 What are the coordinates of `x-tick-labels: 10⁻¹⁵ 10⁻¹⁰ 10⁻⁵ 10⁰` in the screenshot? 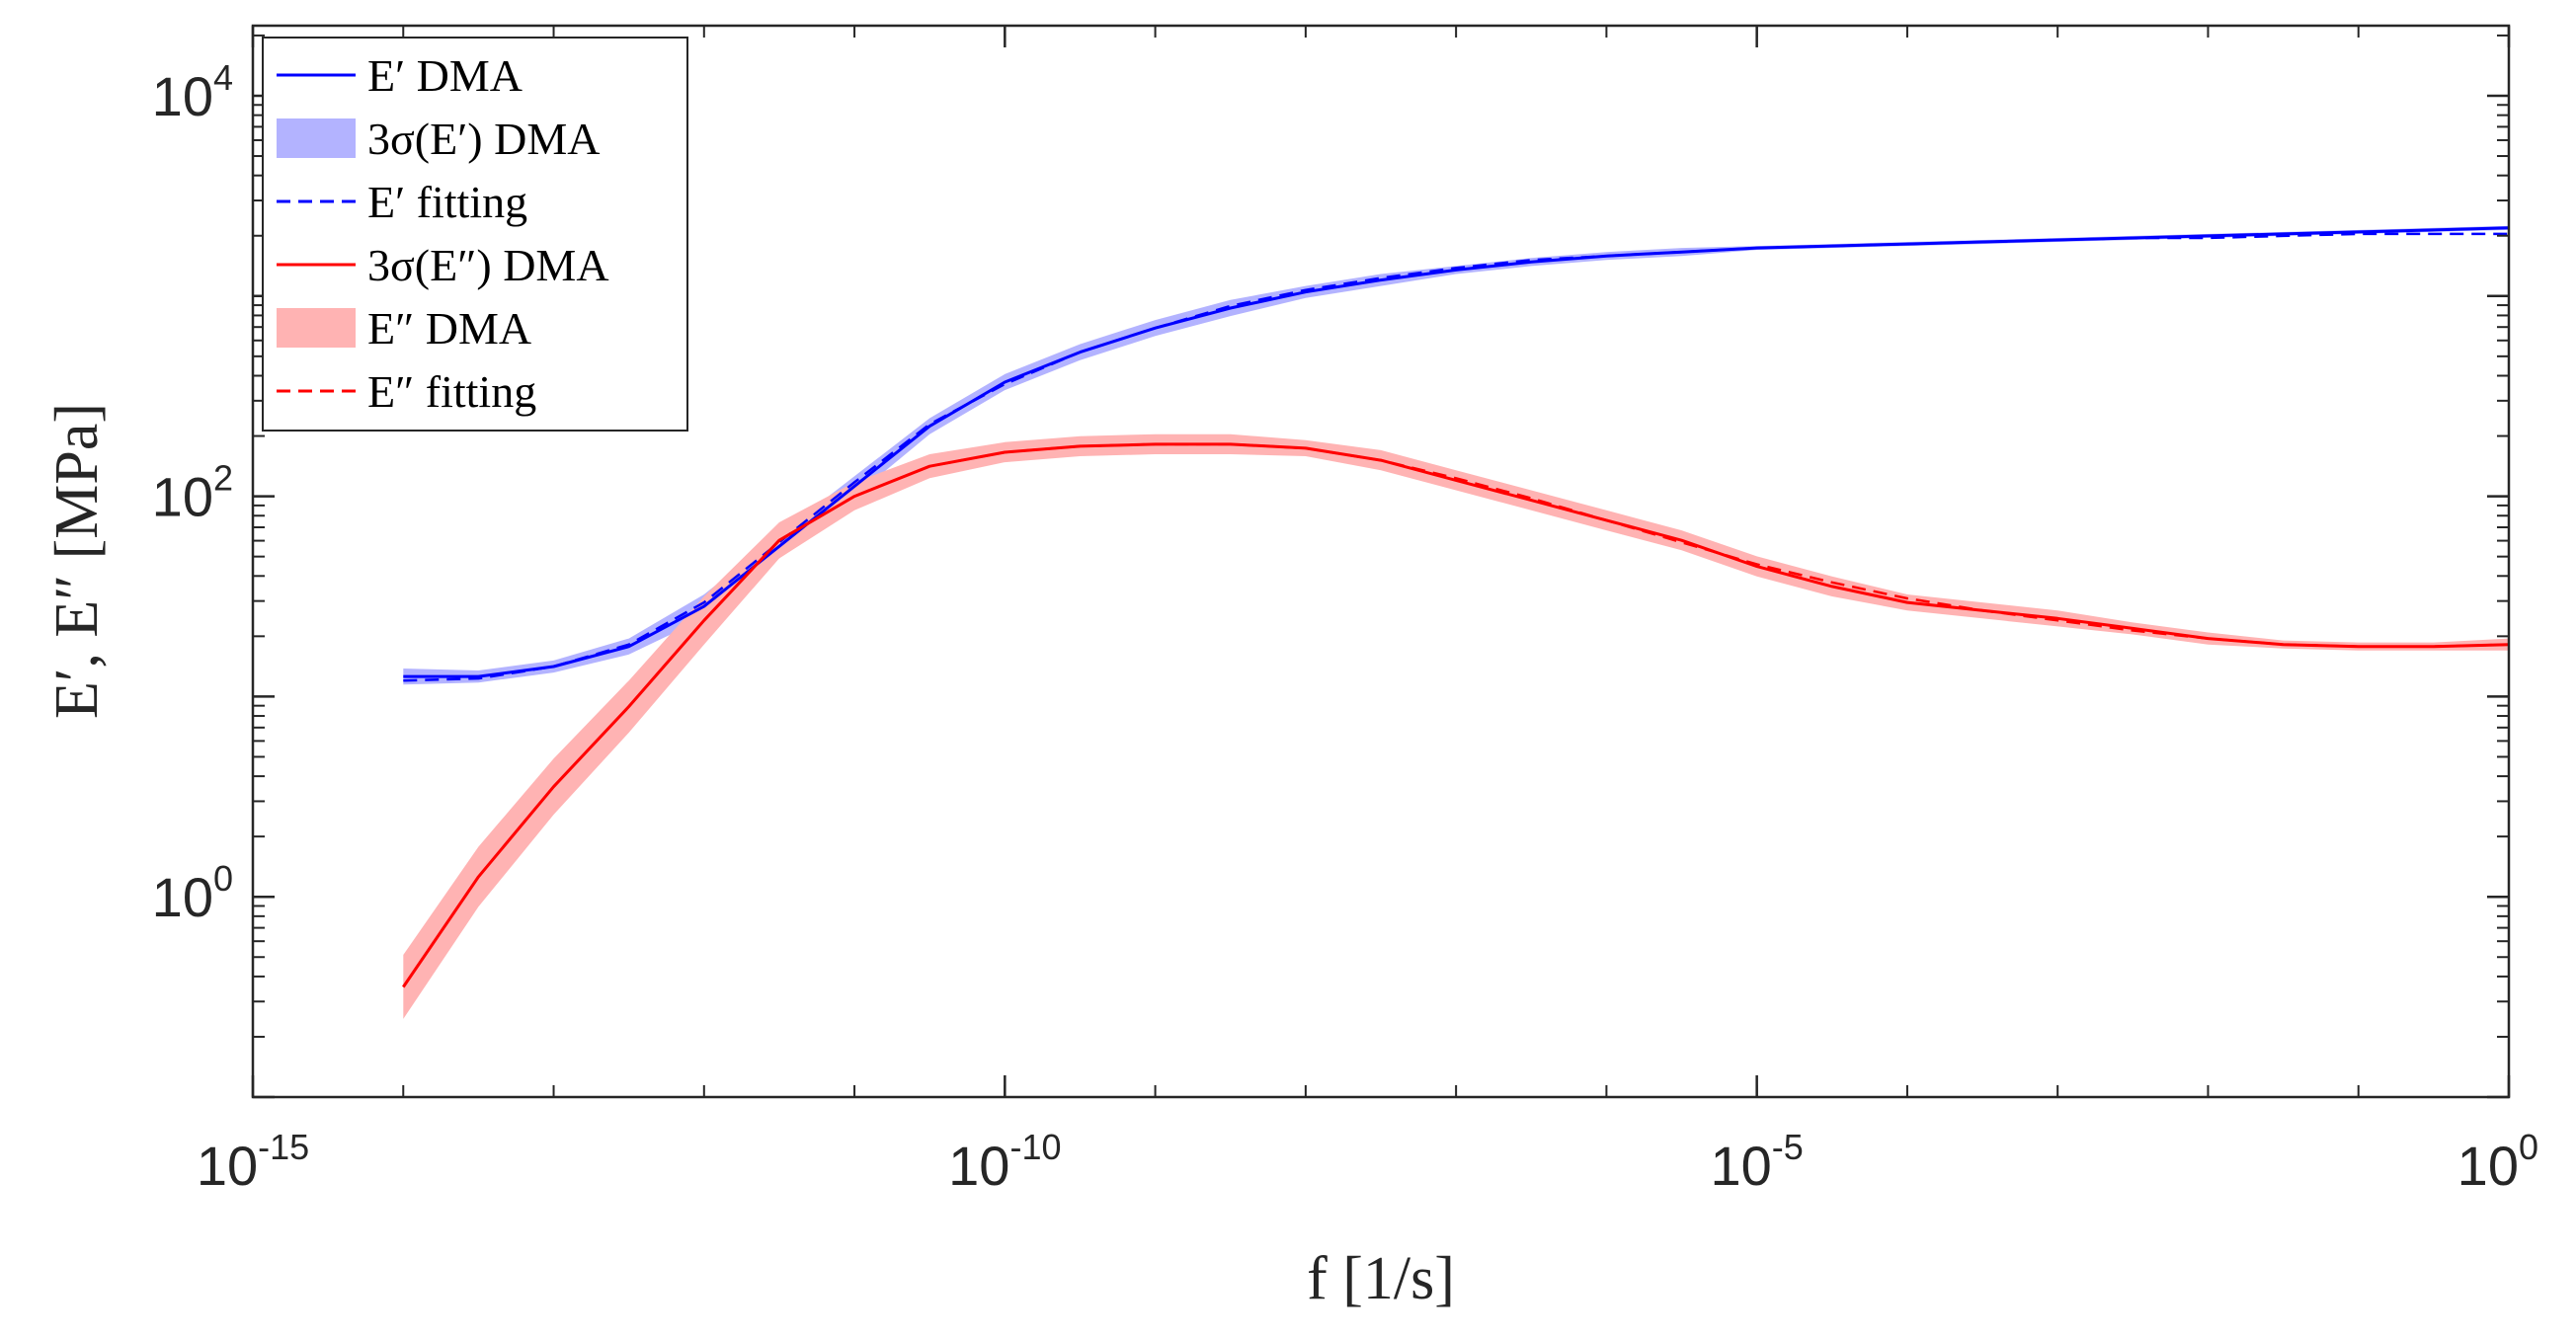 It's located at (1367, 1162).